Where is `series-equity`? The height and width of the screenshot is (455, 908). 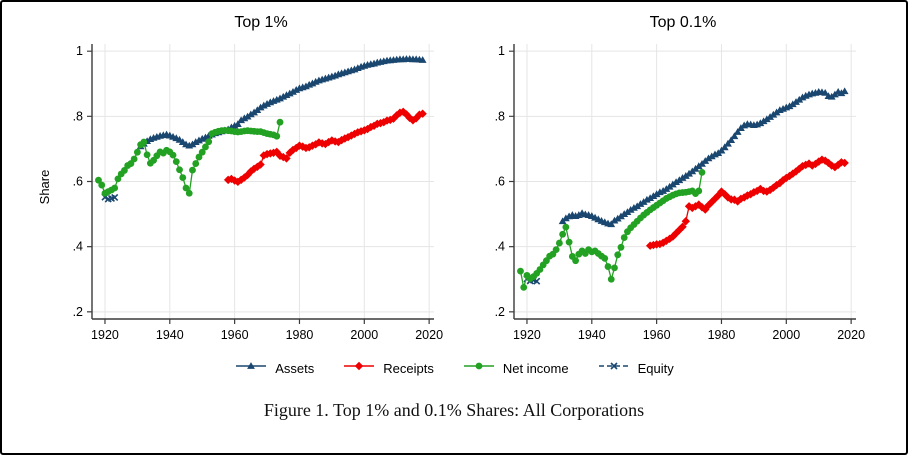
series-equity is located at coordinates (110, 198).